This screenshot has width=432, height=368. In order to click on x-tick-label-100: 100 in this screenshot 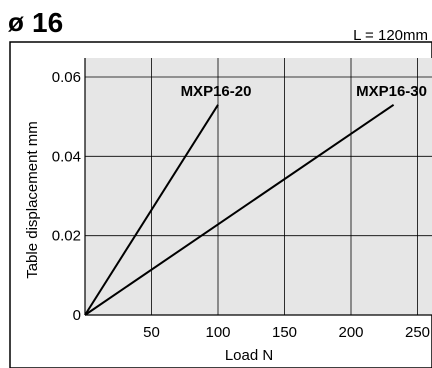, I will do `click(217, 332)`.